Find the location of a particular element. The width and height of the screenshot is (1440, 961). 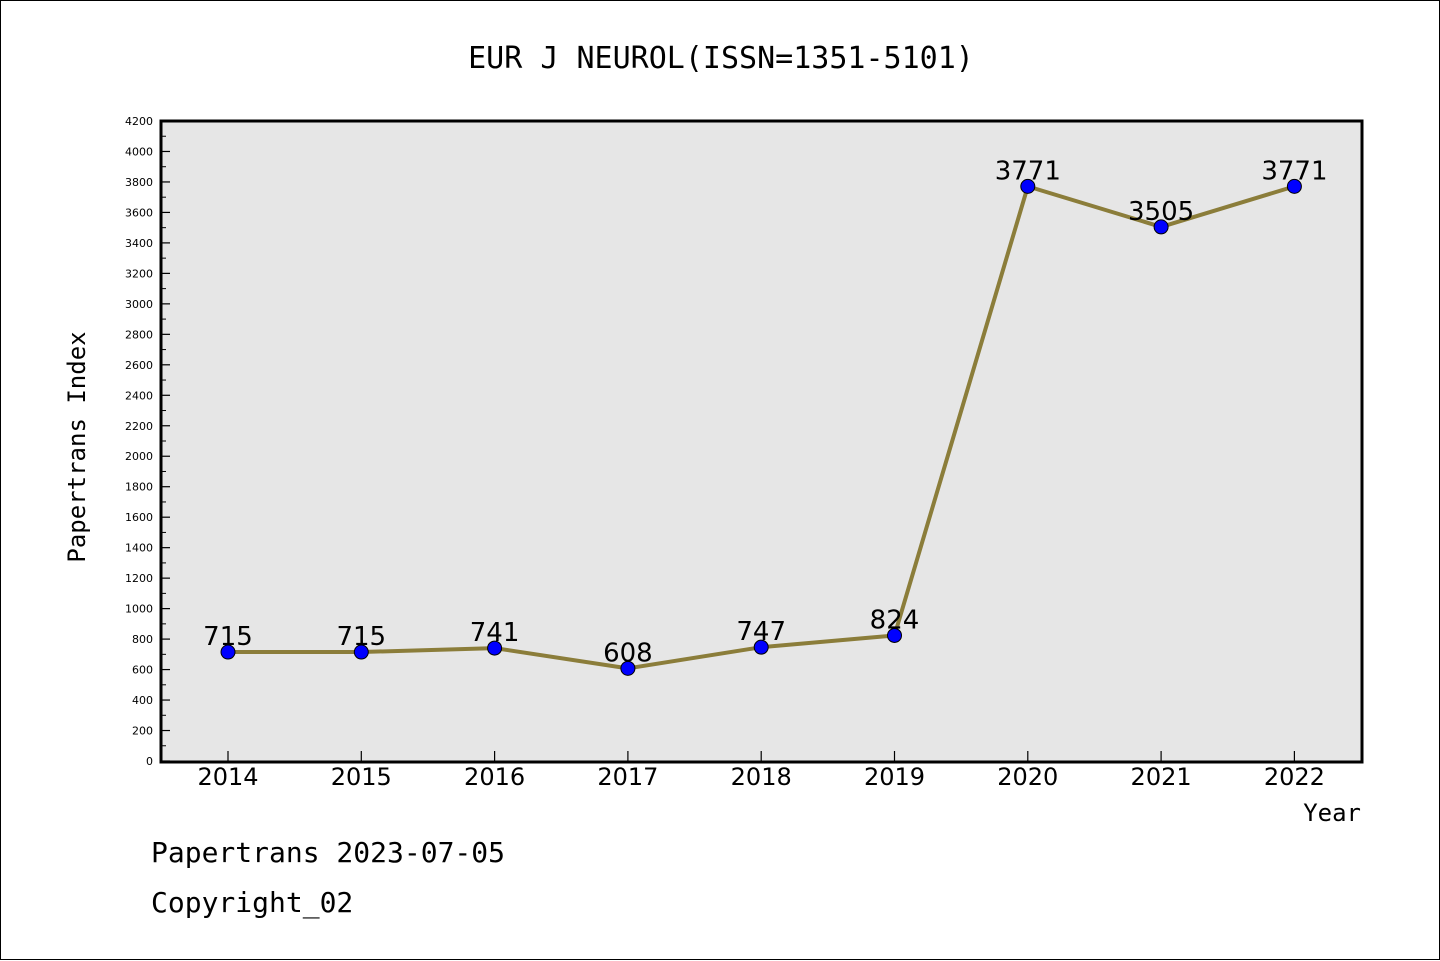

x-tick-label: 2017 is located at coordinates (627, 777).